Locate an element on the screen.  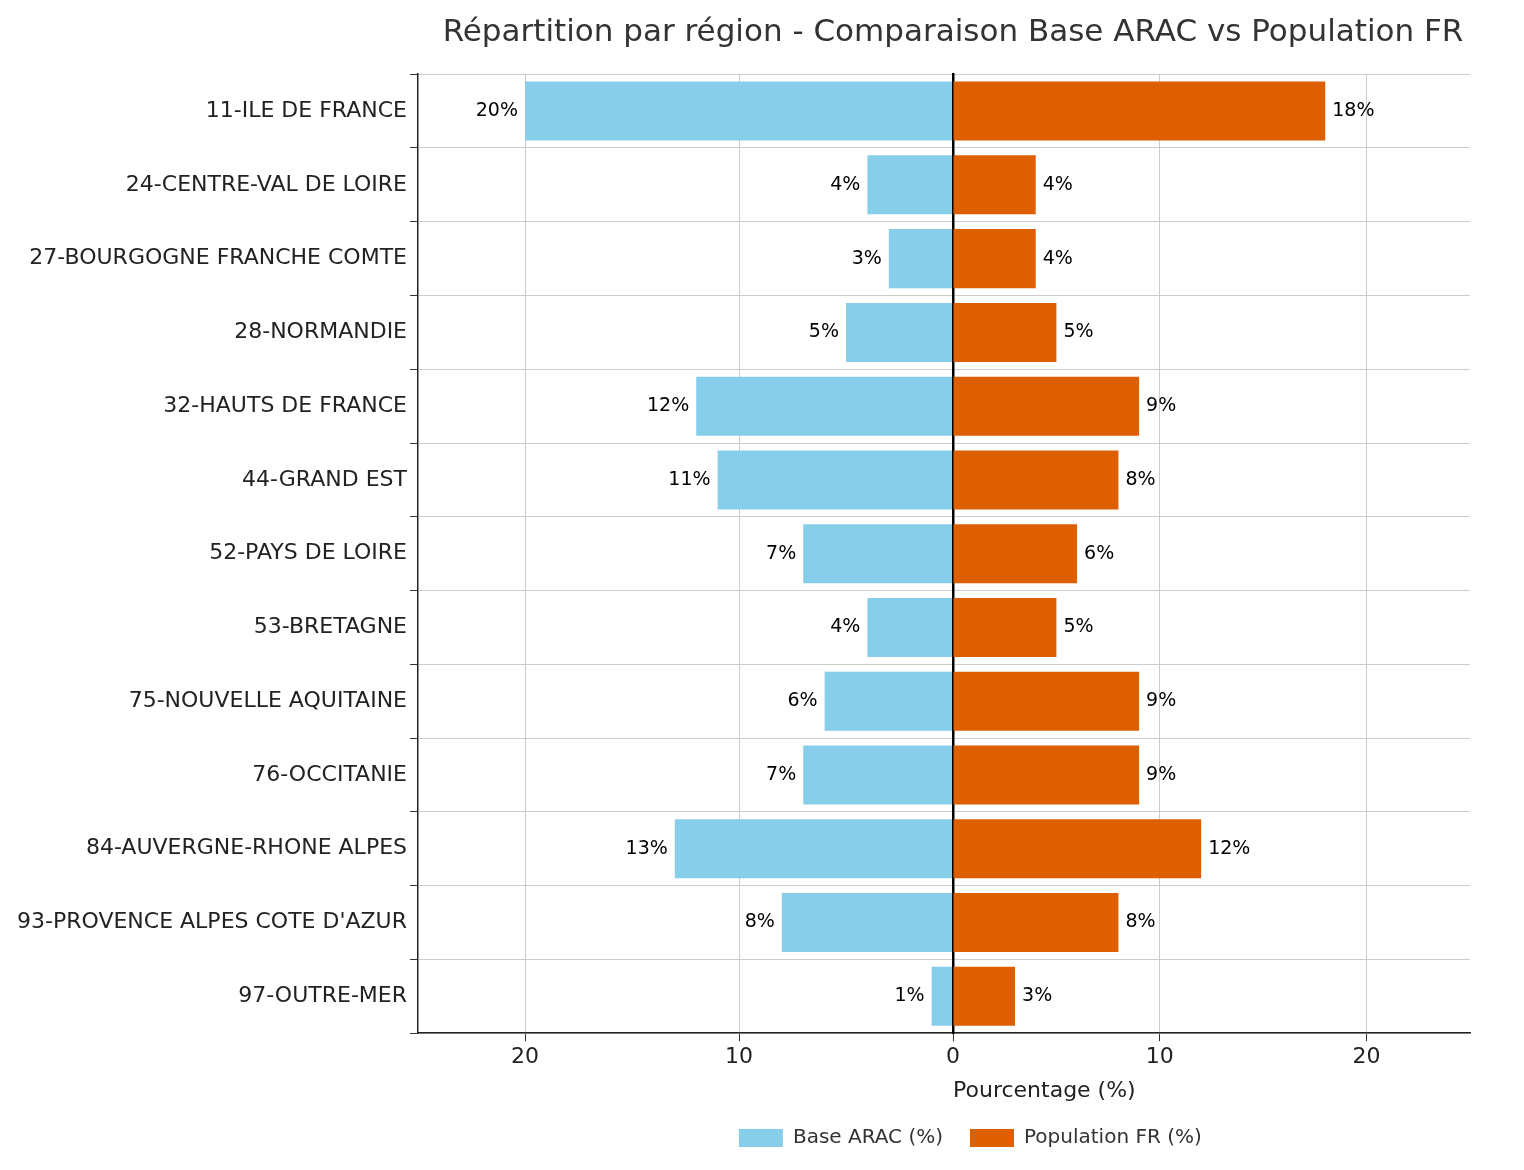
data-label: 11% is located at coordinates (689, 477).